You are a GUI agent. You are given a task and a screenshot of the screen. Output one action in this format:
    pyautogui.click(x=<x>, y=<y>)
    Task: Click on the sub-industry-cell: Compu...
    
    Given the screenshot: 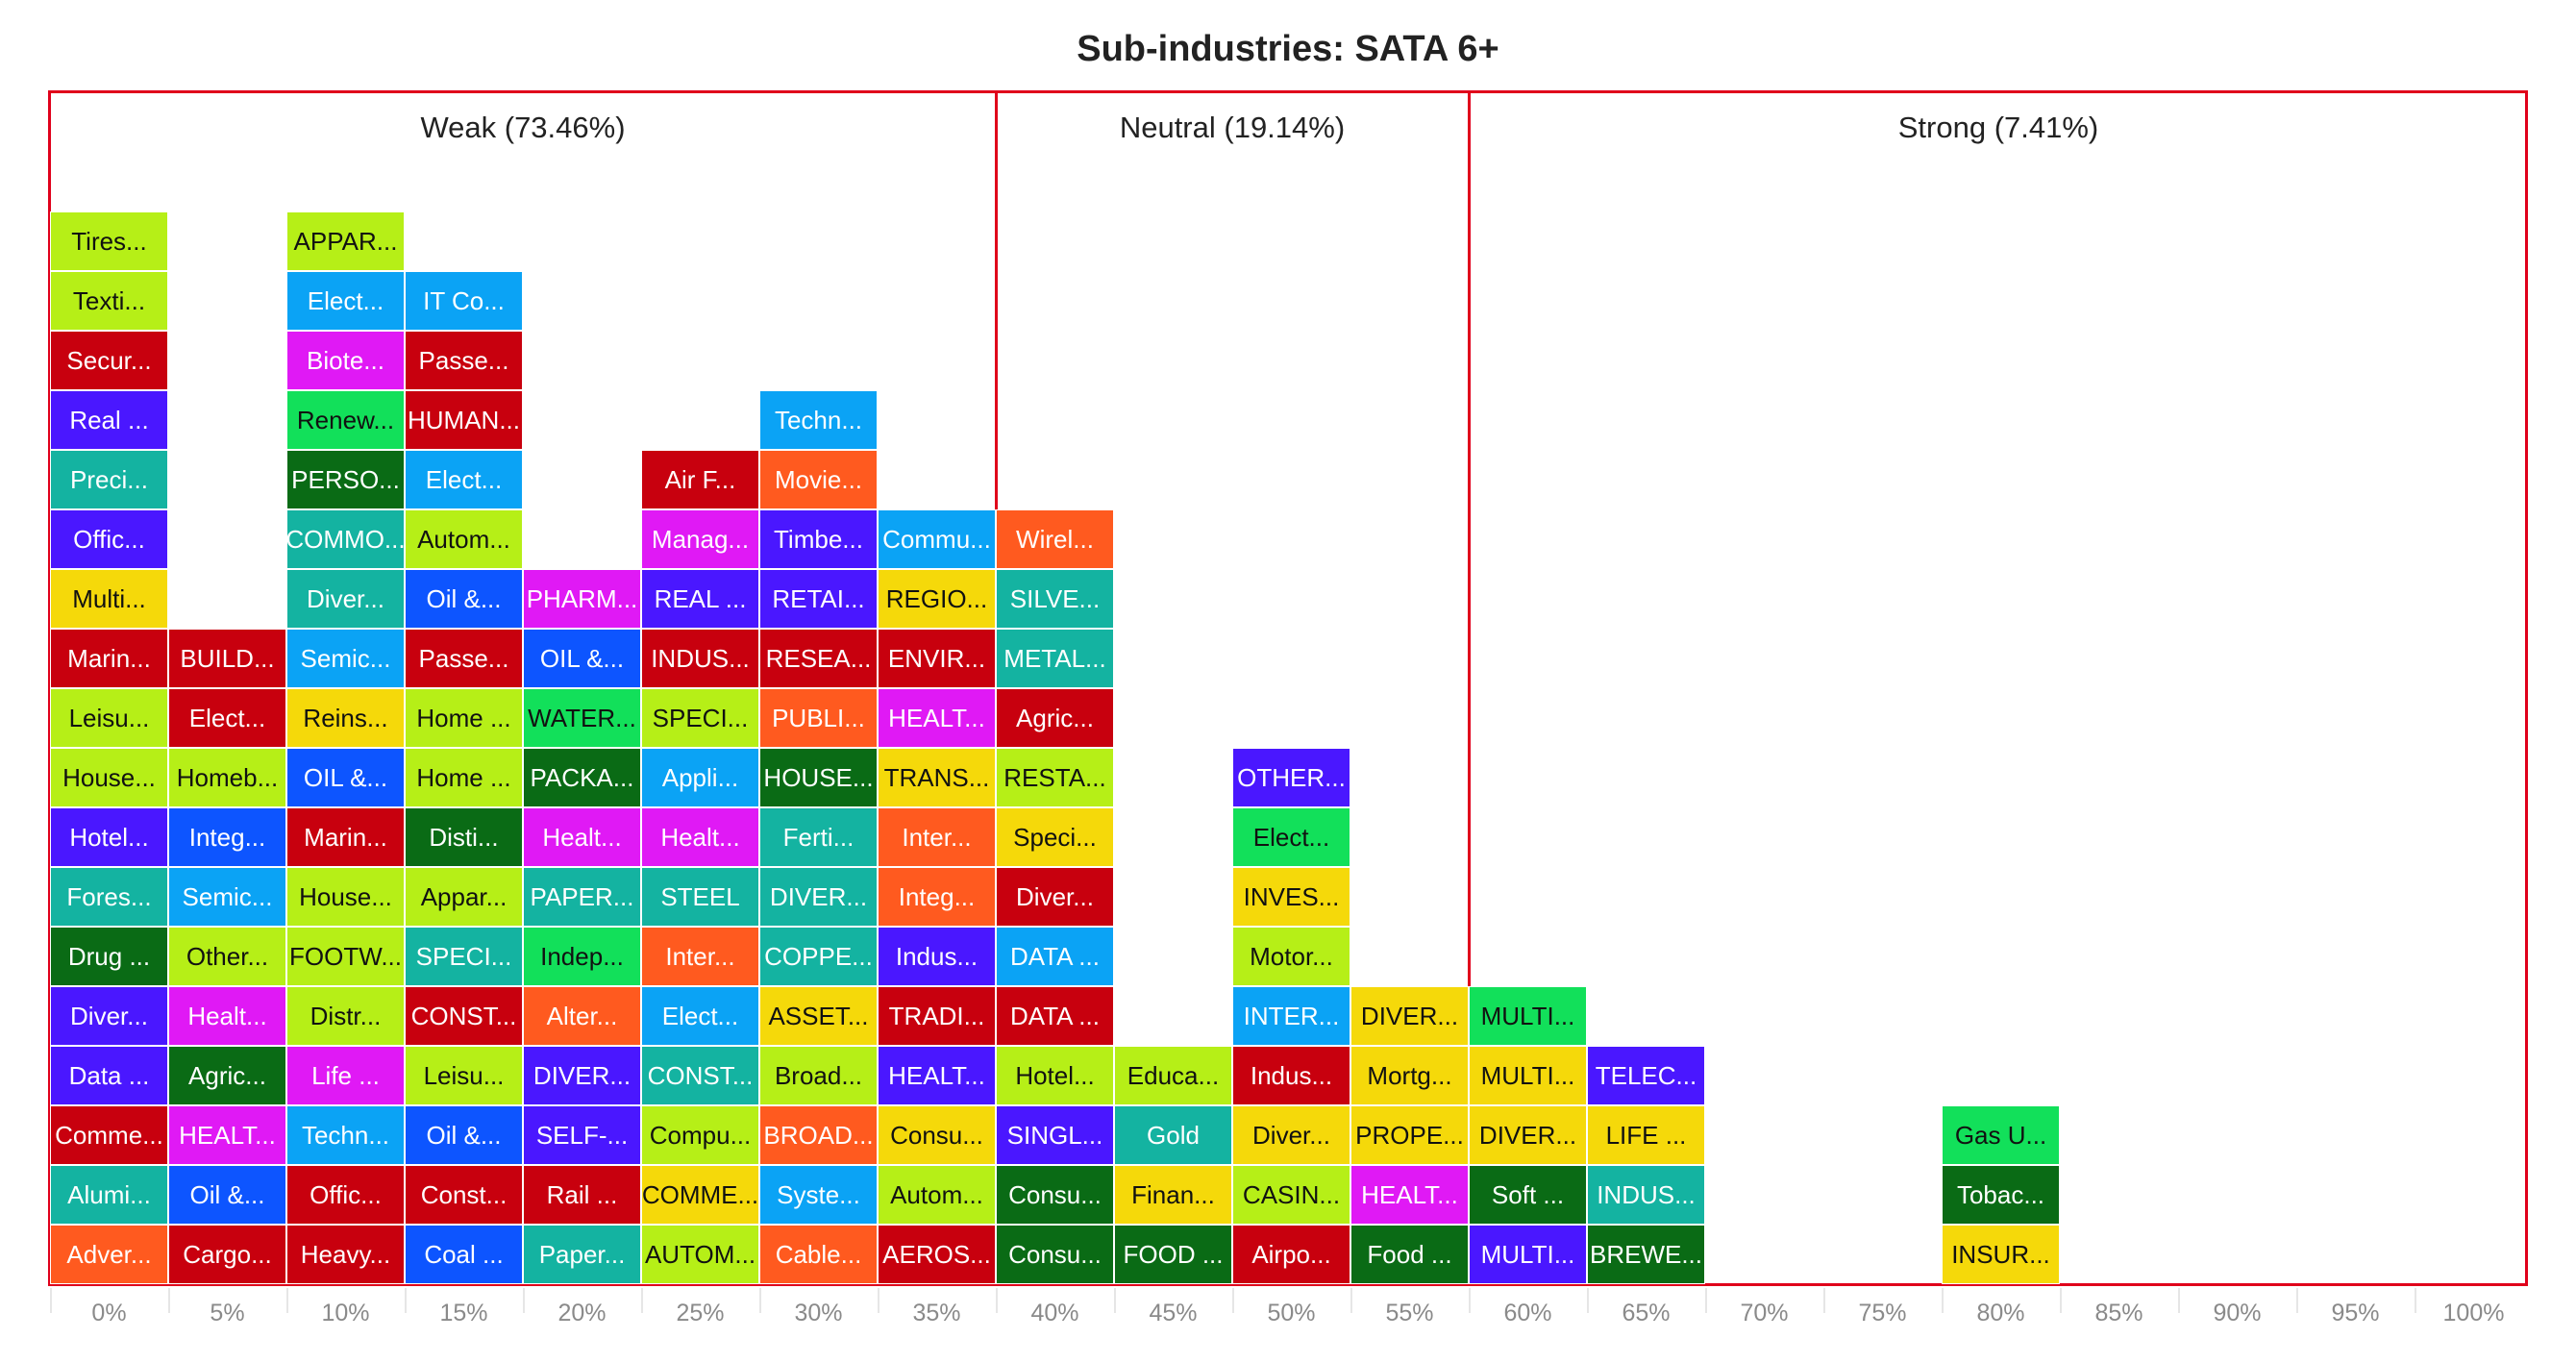 What is the action you would take?
    pyautogui.click(x=700, y=1135)
    